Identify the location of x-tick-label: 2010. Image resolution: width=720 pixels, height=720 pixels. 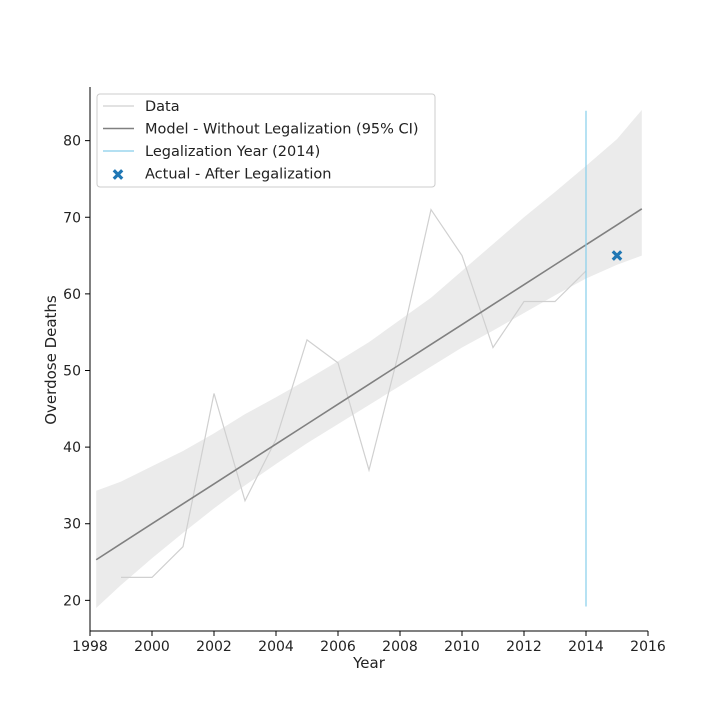
(462, 647).